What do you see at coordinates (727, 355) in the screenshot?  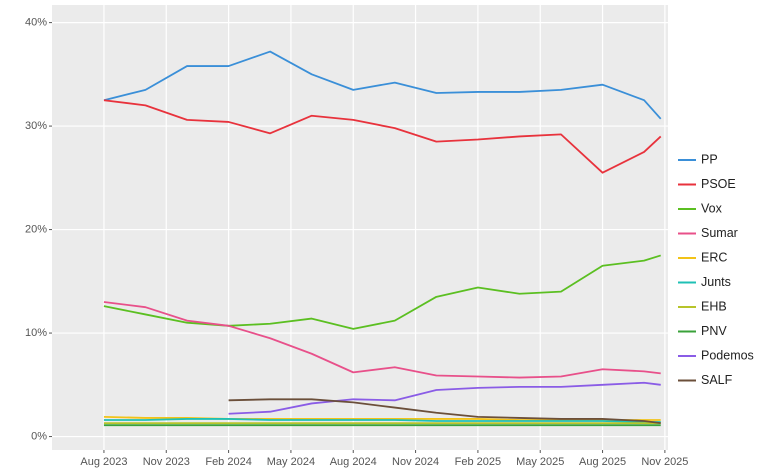 I see `legend-label: Podemos` at bounding box center [727, 355].